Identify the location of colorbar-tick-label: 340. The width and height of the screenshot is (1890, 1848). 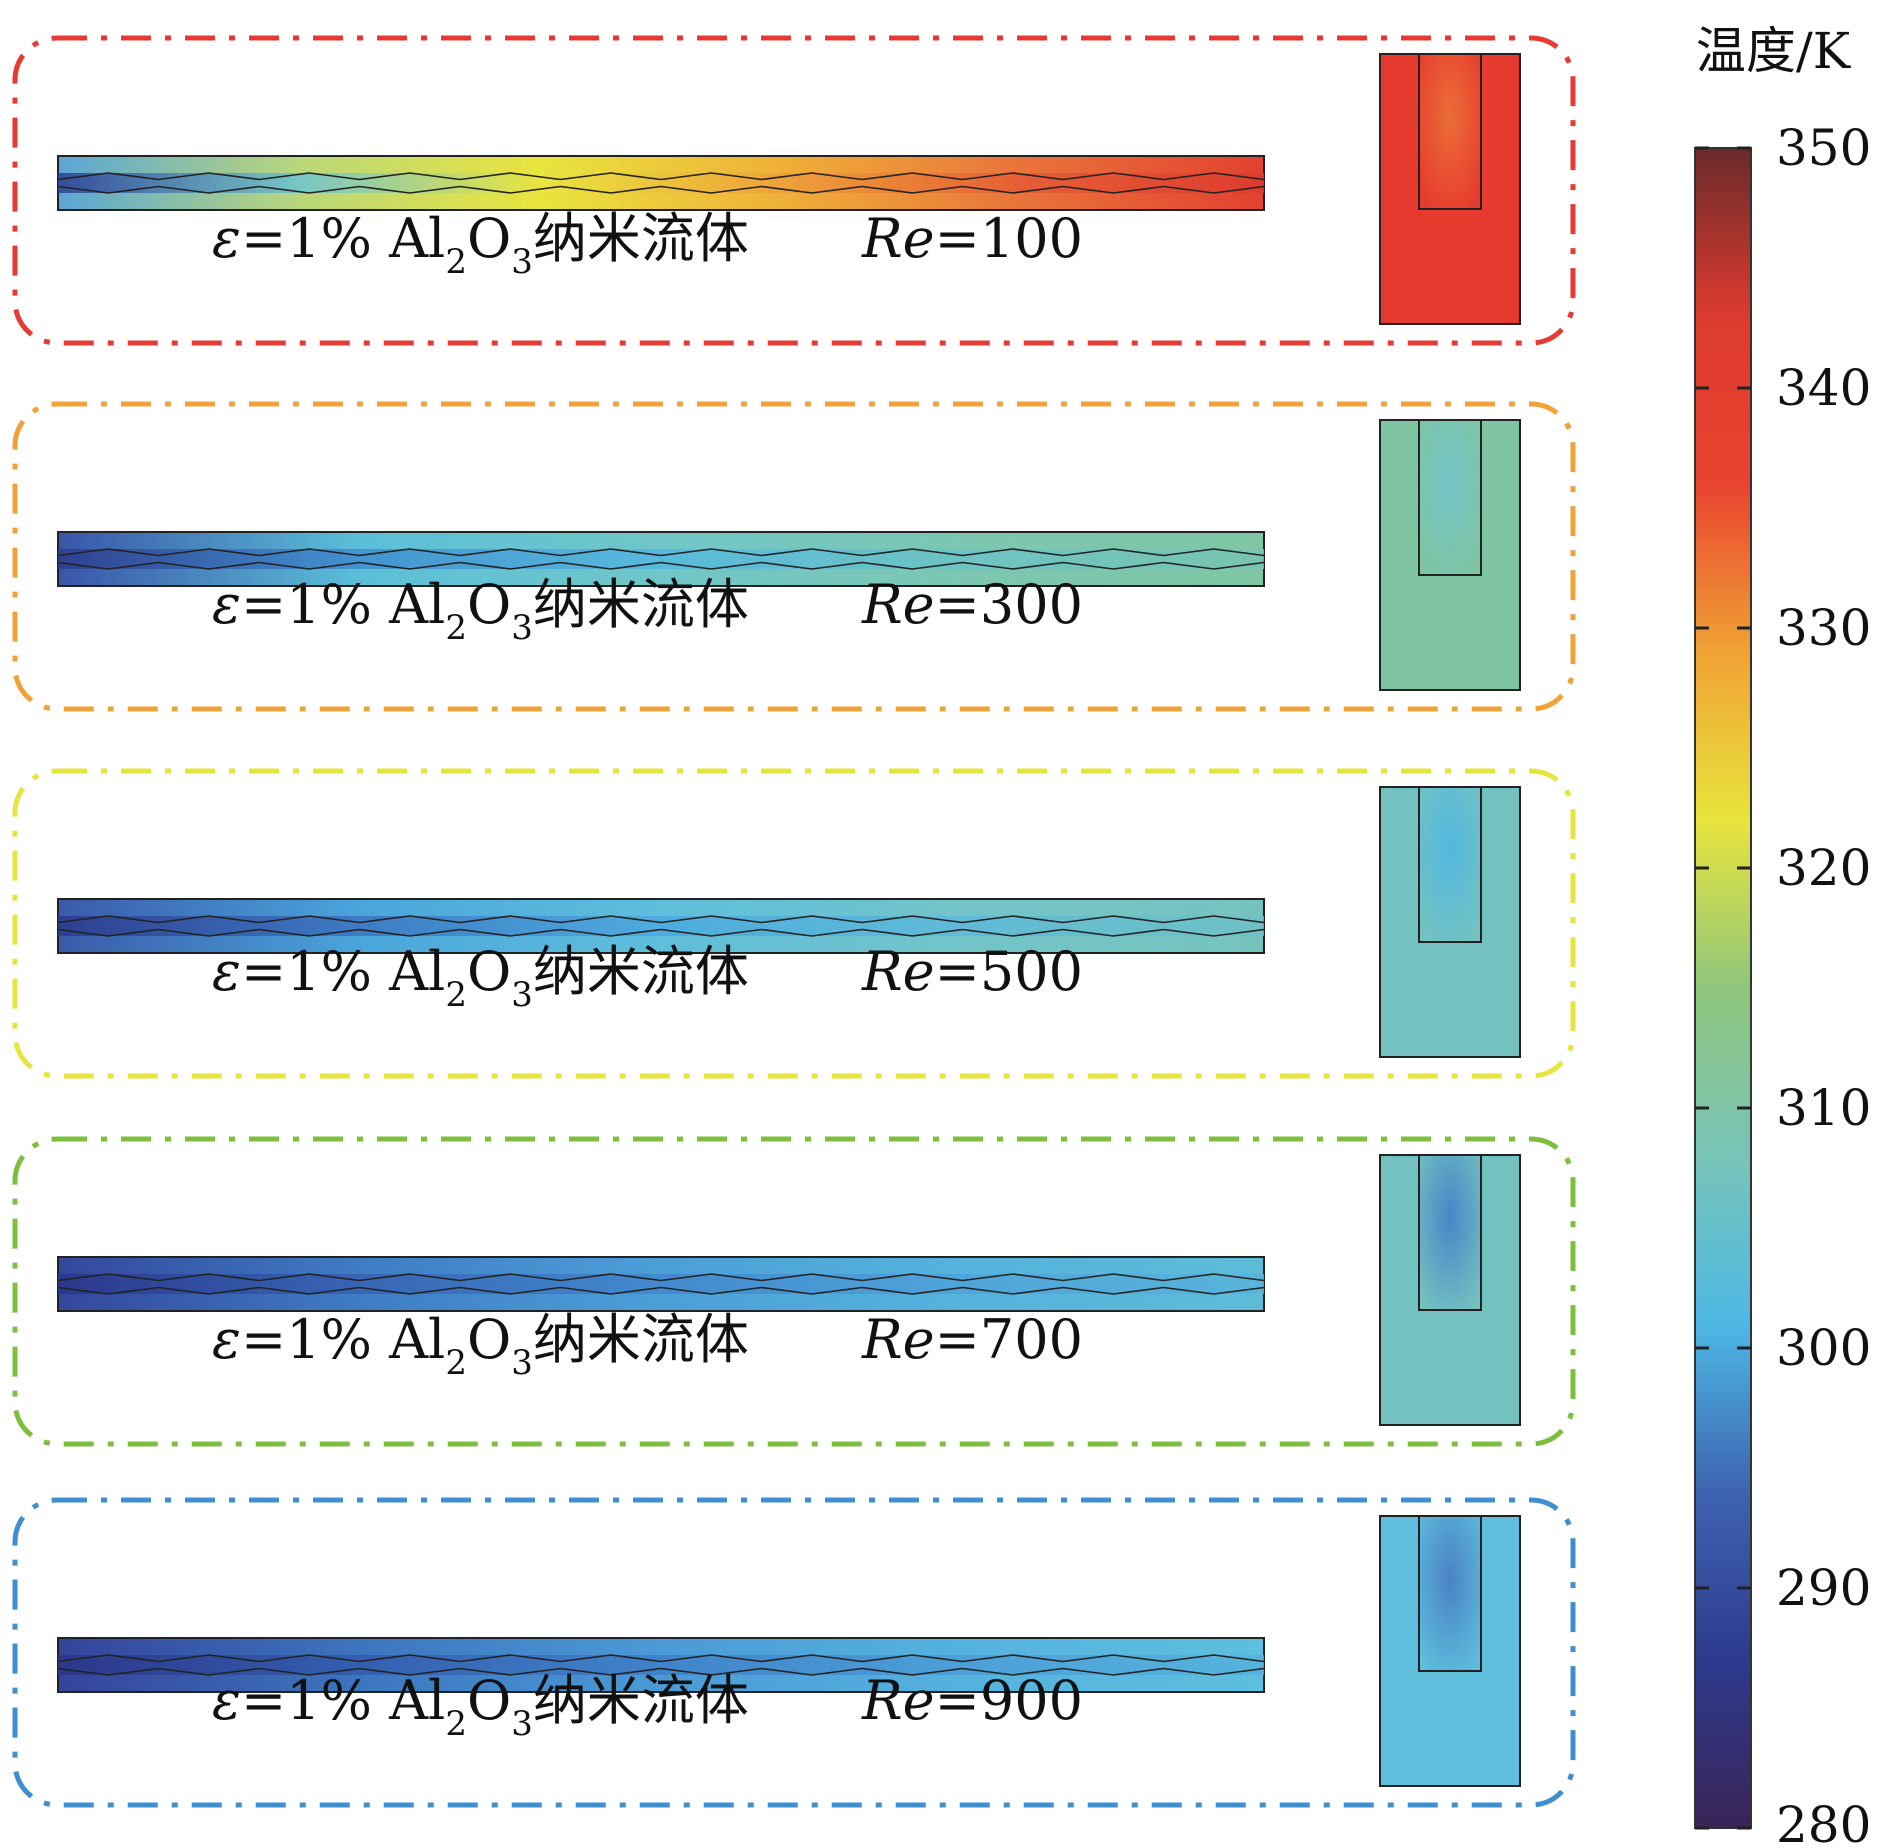
(1823, 388).